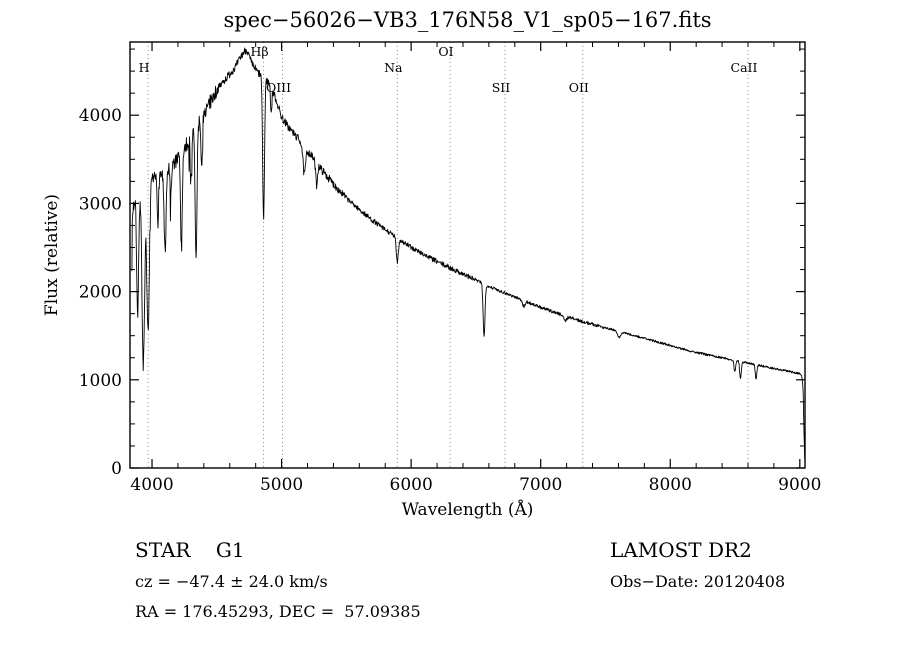 This screenshot has height=650, width=900. What do you see at coordinates (744, 67) in the screenshot?
I see `spectral-line-label: CaII` at bounding box center [744, 67].